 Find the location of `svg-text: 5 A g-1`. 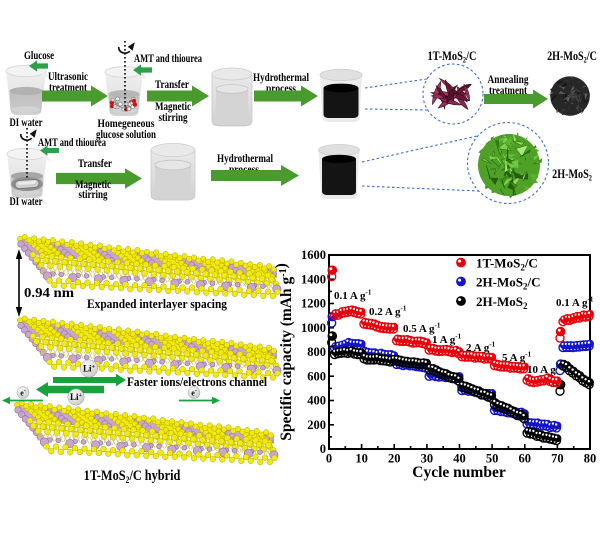

svg-text: 5 A g-1 is located at coordinates (517, 358).